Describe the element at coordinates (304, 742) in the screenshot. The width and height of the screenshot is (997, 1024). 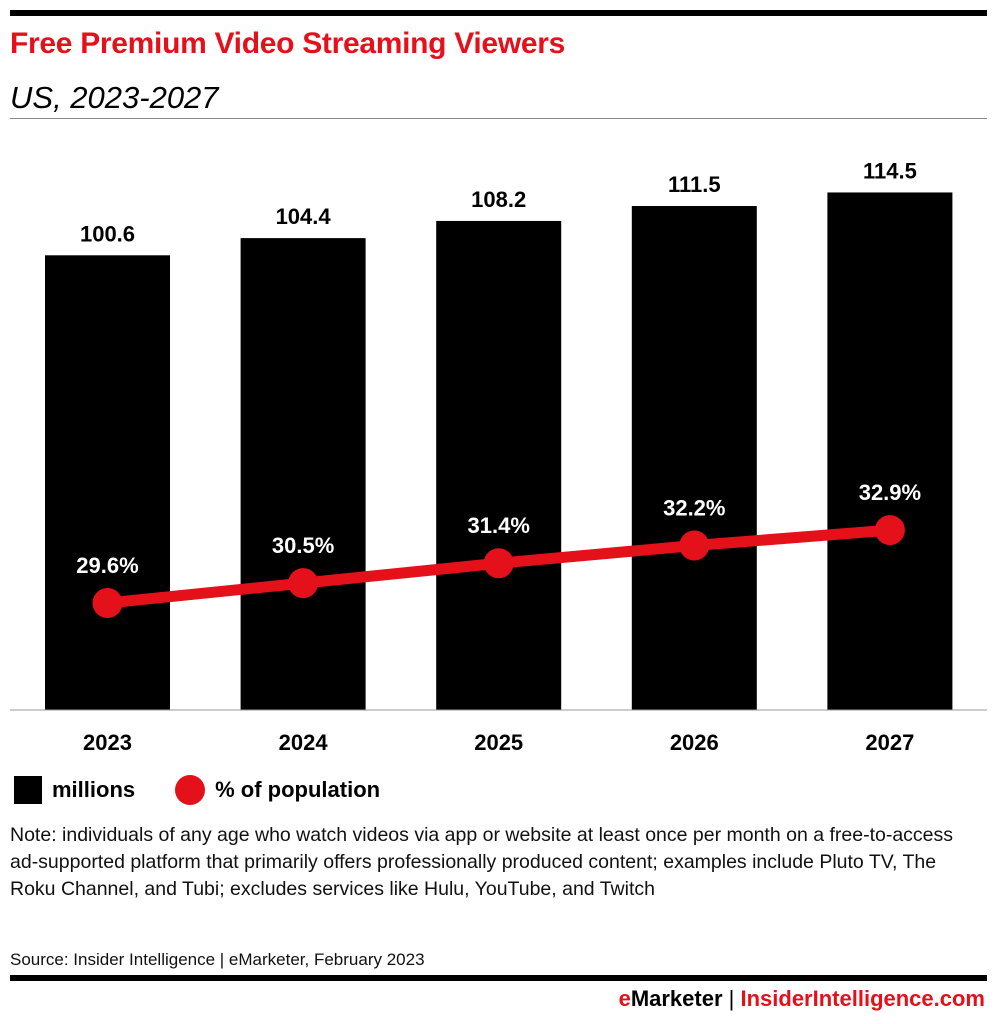
I see `x-tick-label: 2024` at that location.